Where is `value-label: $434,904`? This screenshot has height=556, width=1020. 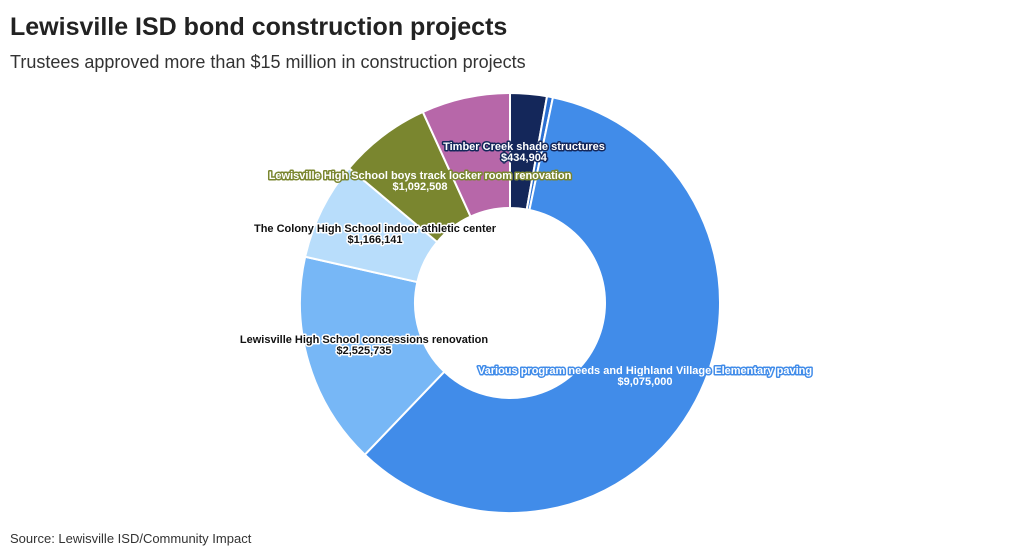 value-label: $434,904 is located at coordinates (524, 158).